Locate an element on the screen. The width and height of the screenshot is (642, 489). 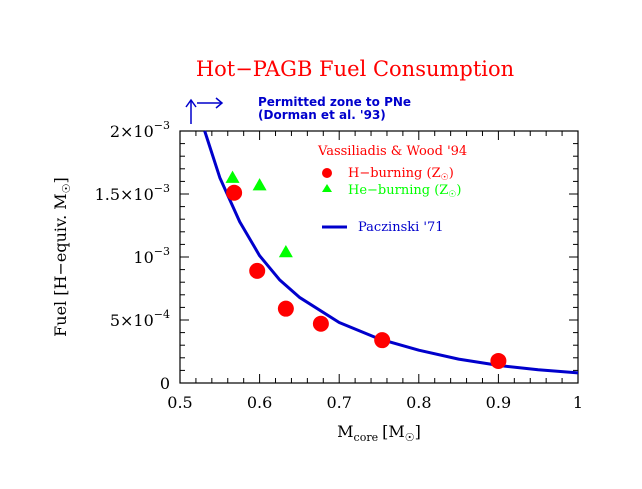
legend-label-he-burning-text: He−burning (Z is located at coordinates (398, 190).